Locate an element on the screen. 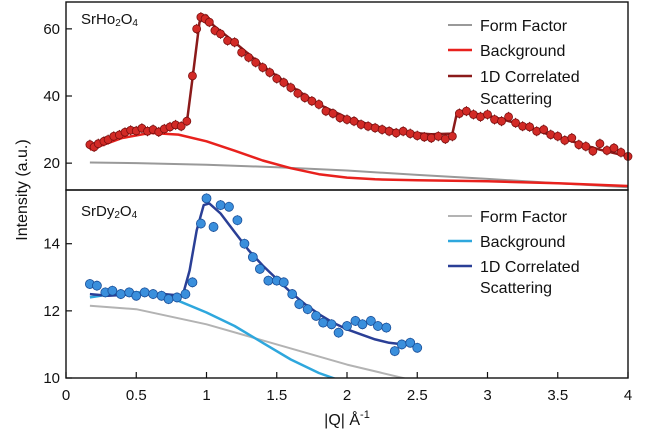  y-axis-title: Intensity (a.u.) is located at coordinates (22, 189).